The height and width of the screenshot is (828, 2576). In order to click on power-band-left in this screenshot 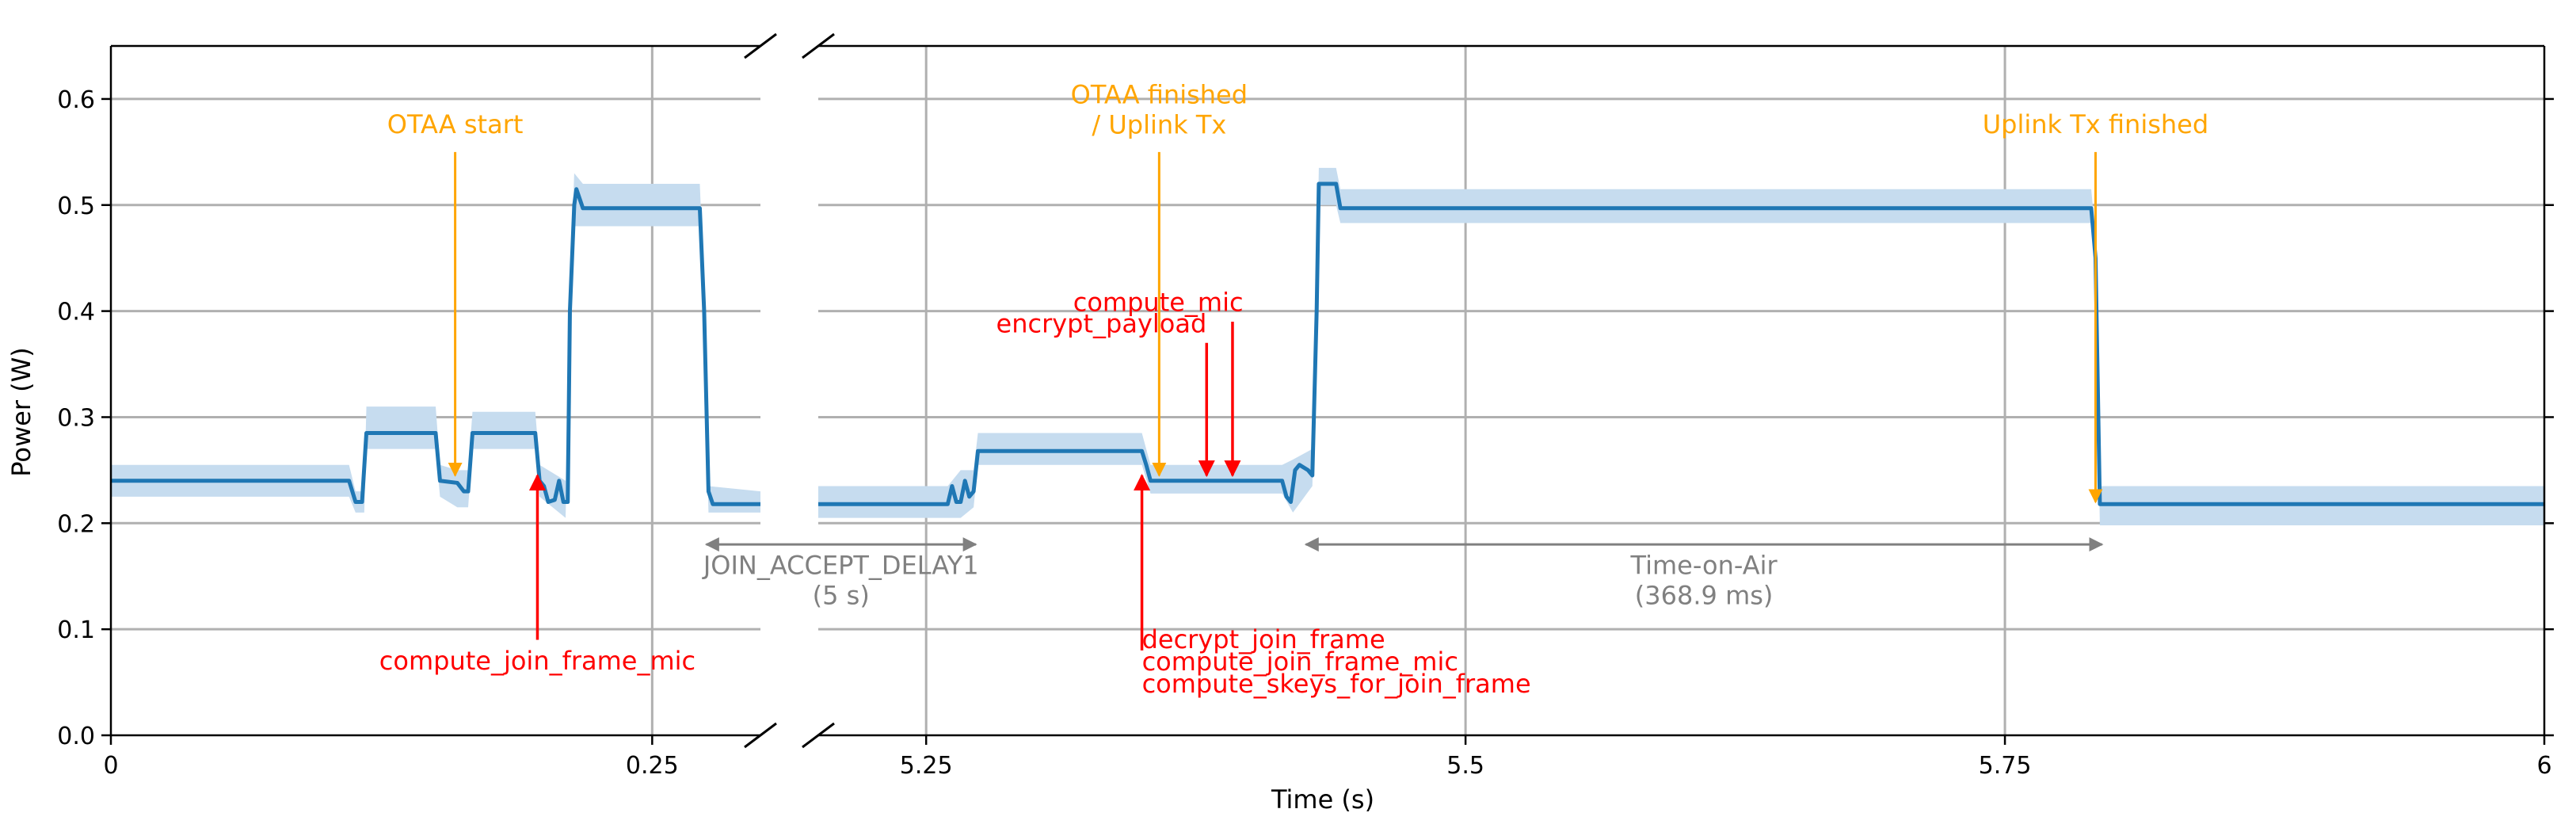, I will do `click(436, 345)`.